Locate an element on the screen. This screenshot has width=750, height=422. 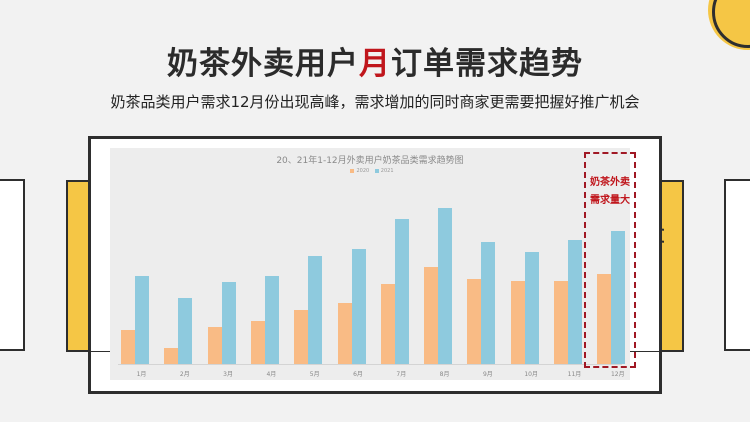
page-title: 奶茶外卖用户月订单需求趋势 is located at coordinates (375, 60).